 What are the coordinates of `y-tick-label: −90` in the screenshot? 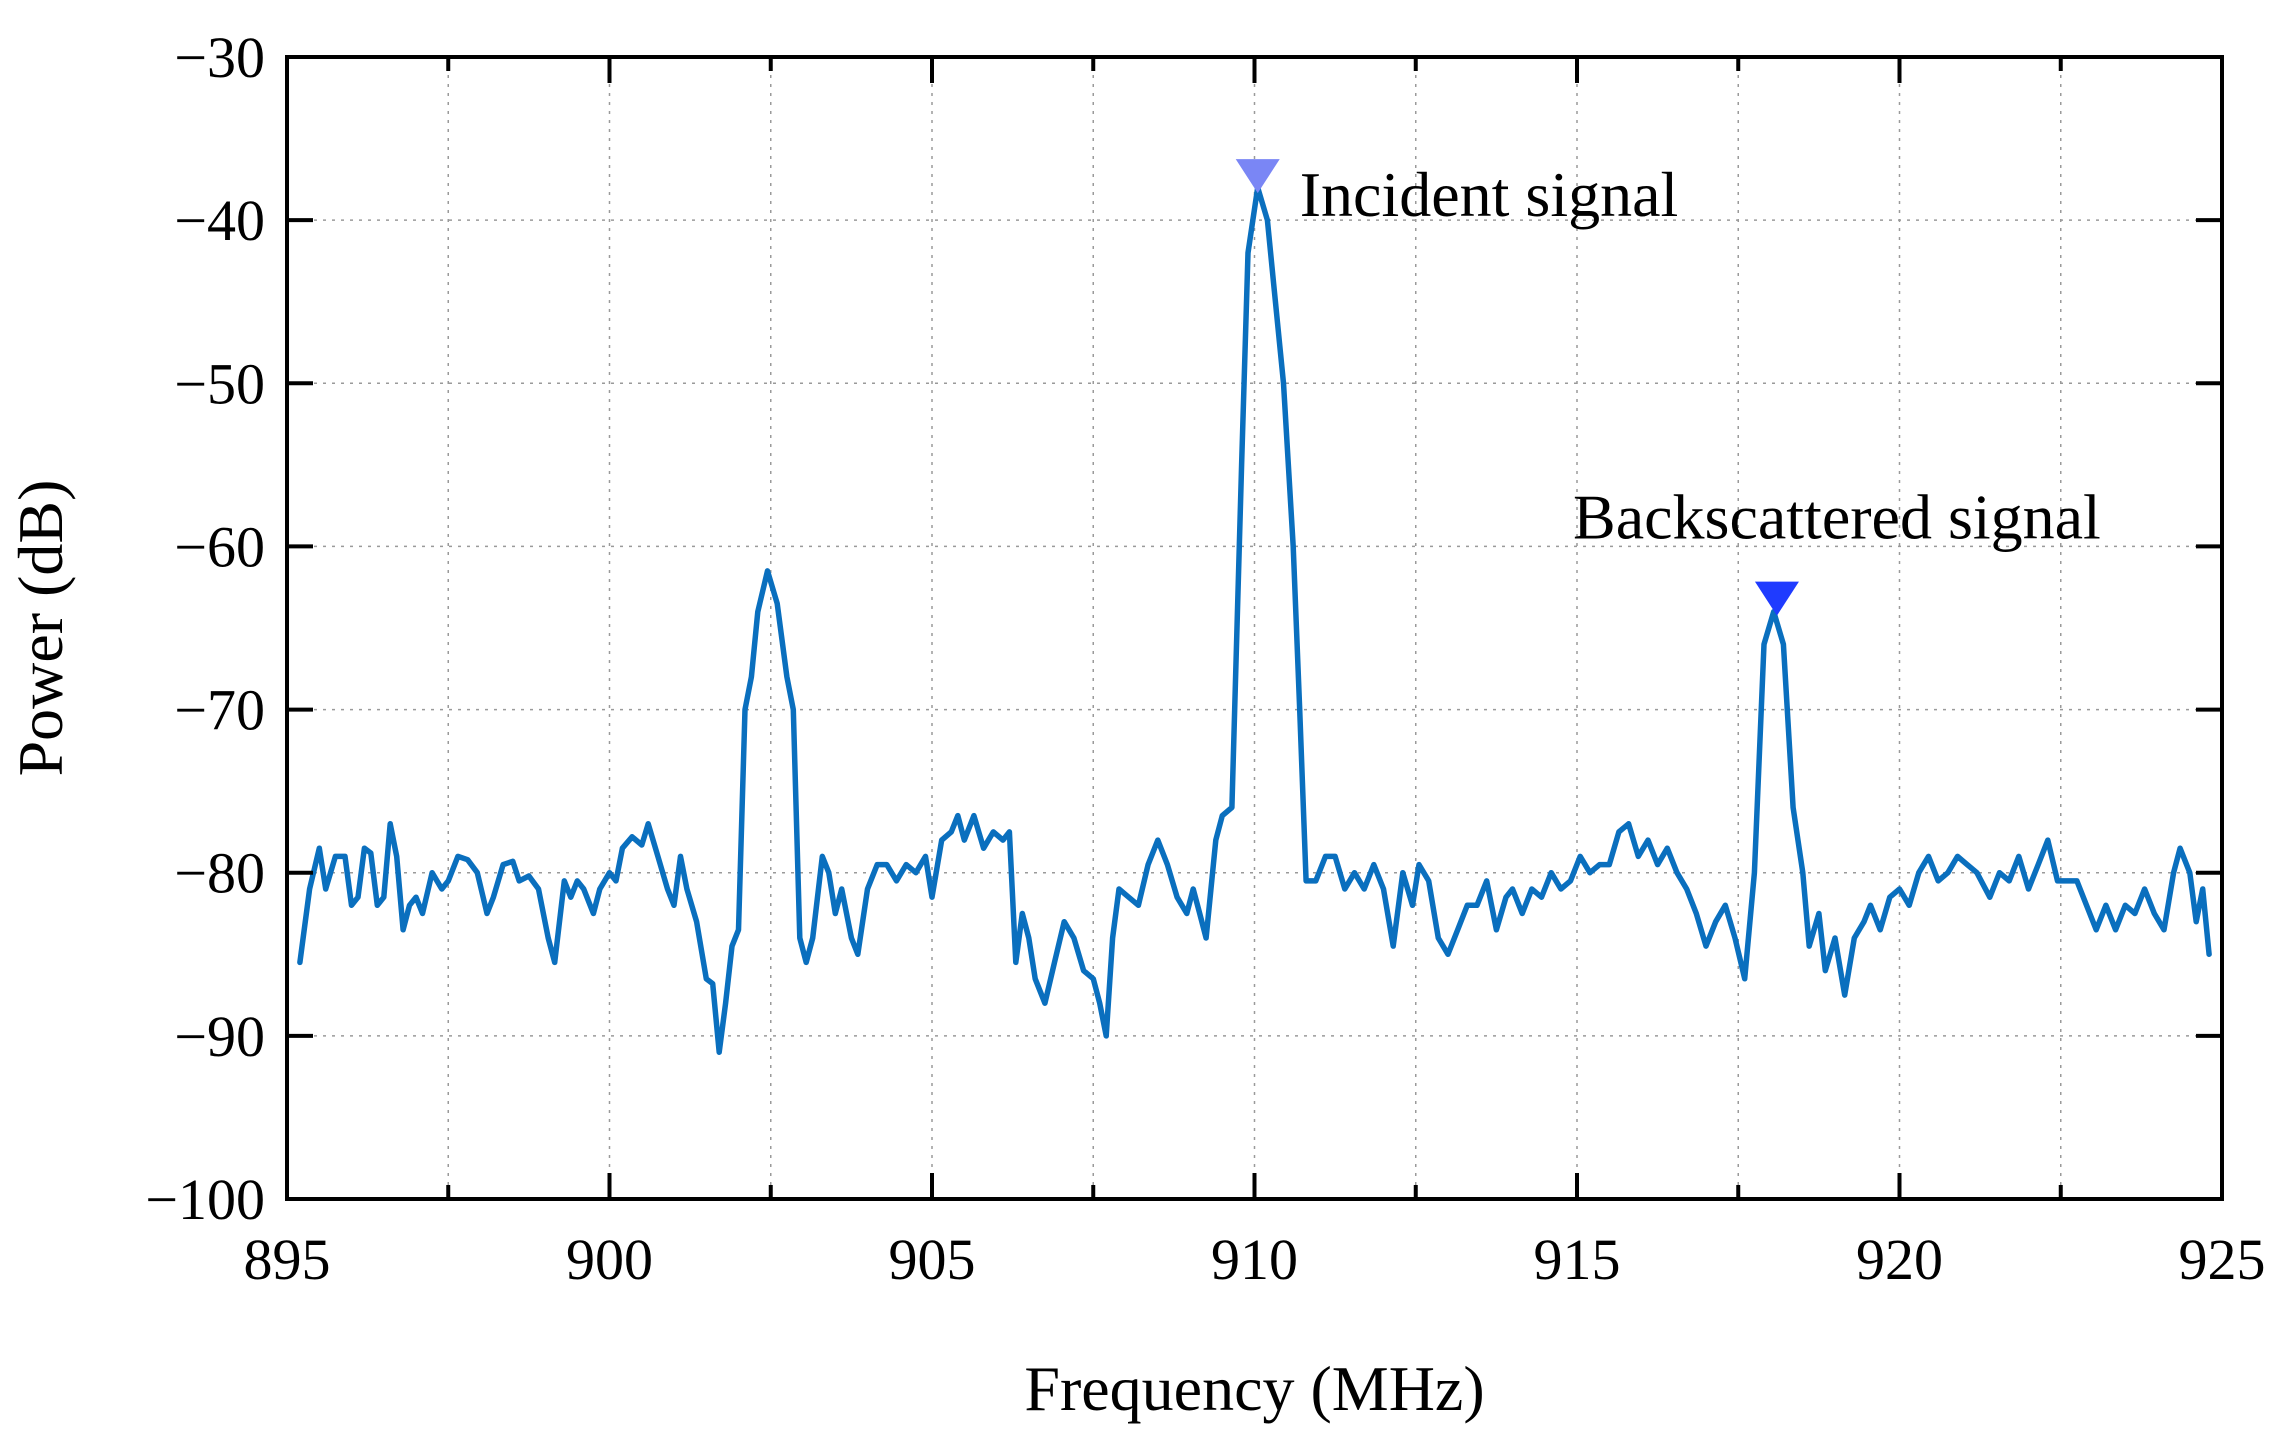 It's located at (219, 1036).